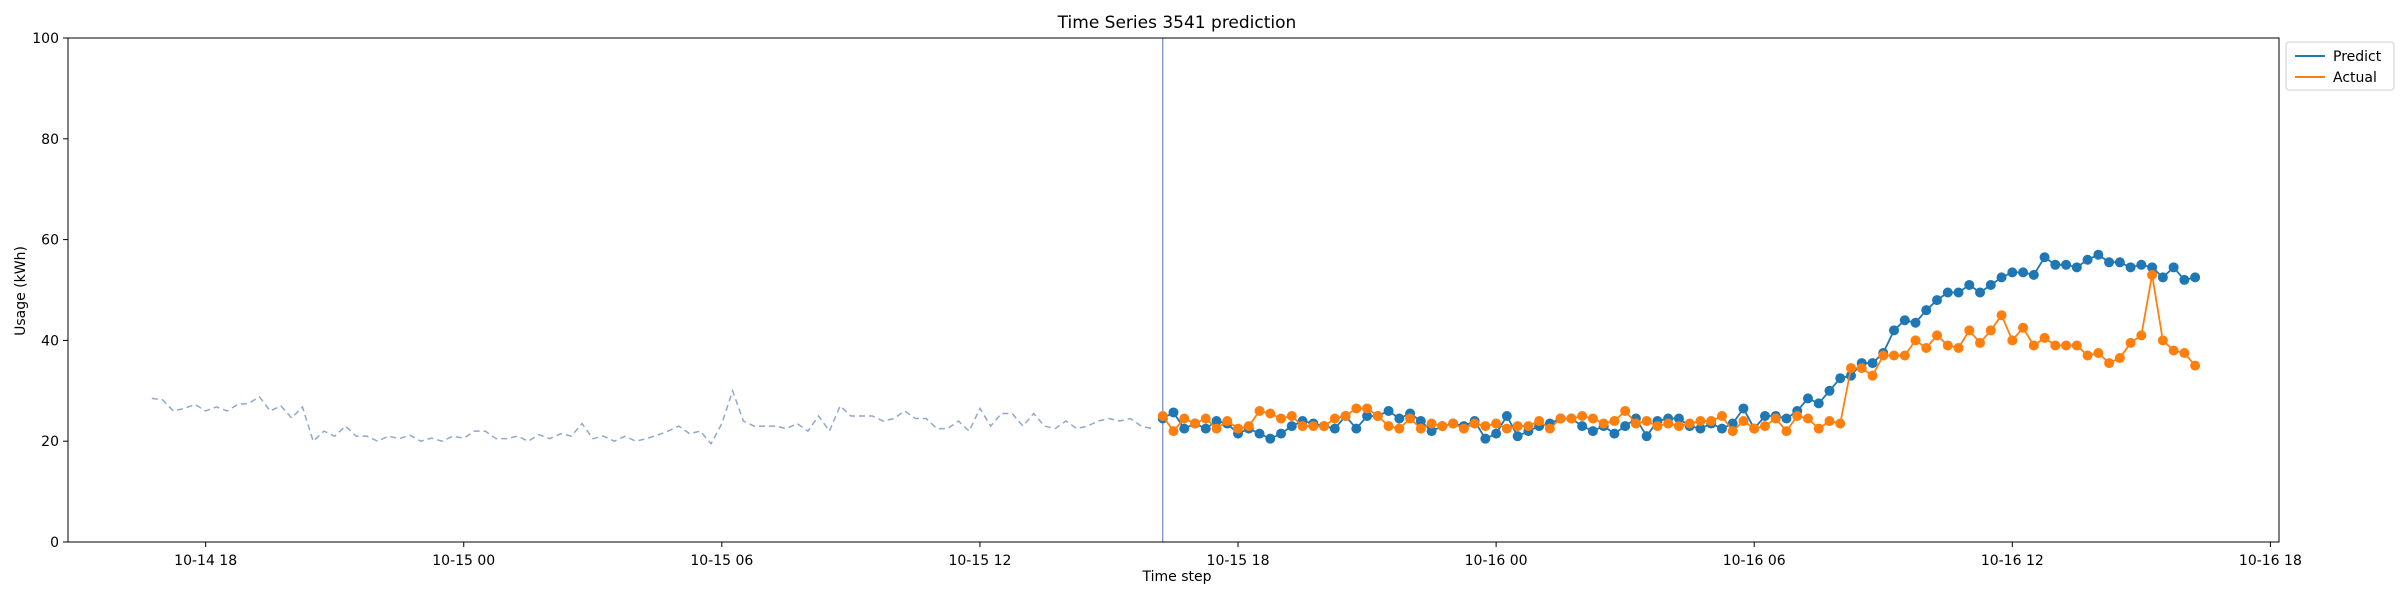 This screenshot has width=2400, height=600. What do you see at coordinates (45, 39) in the screenshot?
I see `y-tick-label: 100` at bounding box center [45, 39].